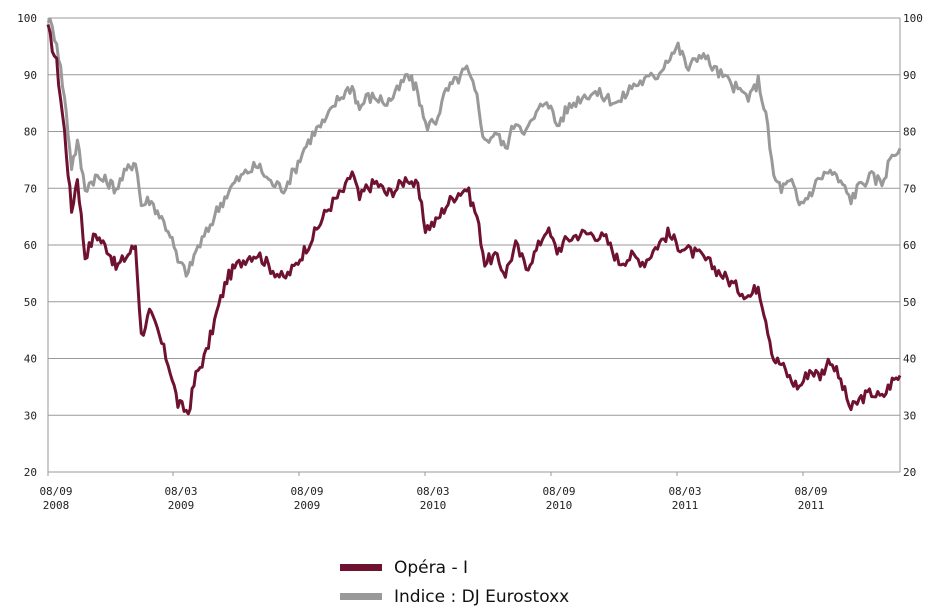  Describe the element at coordinates (361, 596) in the screenshot. I see `legend-swatch-eurostoxx` at that location.